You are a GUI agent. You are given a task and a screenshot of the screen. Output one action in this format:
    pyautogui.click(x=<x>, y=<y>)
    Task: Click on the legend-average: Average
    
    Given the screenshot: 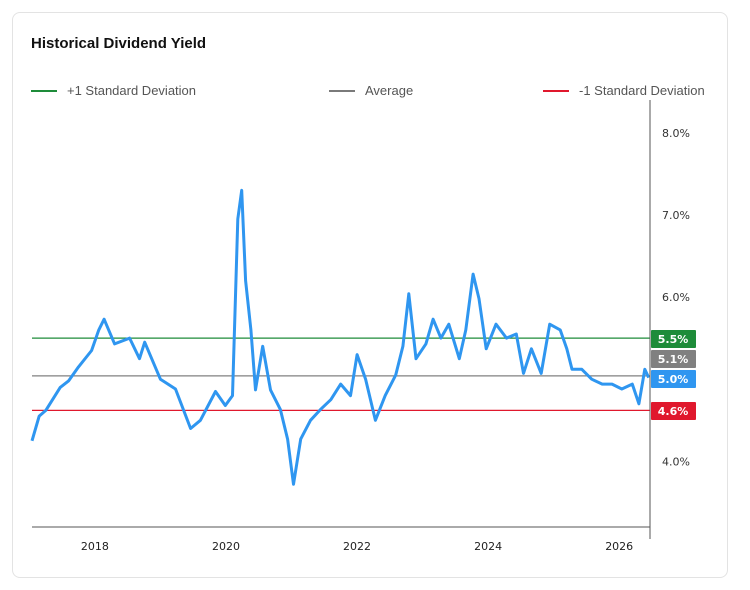 What is the action you would take?
    pyautogui.click(x=371, y=90)
    